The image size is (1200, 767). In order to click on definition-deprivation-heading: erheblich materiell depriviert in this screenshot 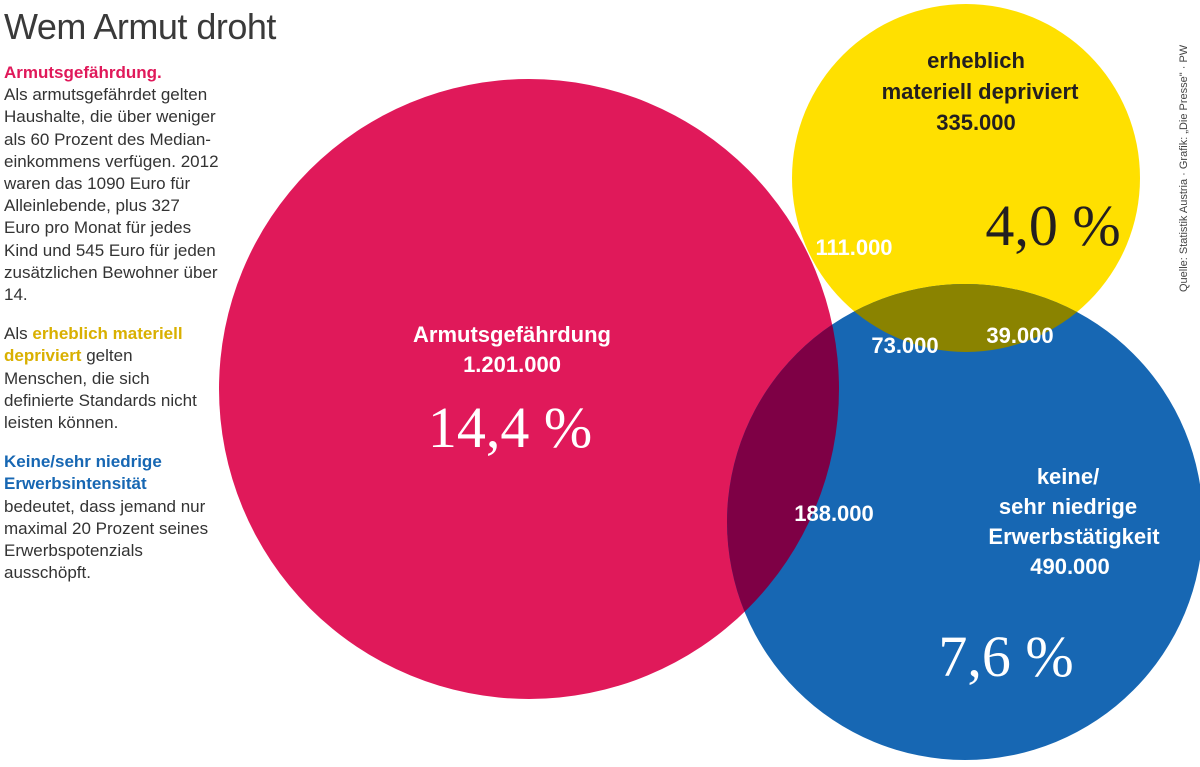, I will do `click(93, 345)`.